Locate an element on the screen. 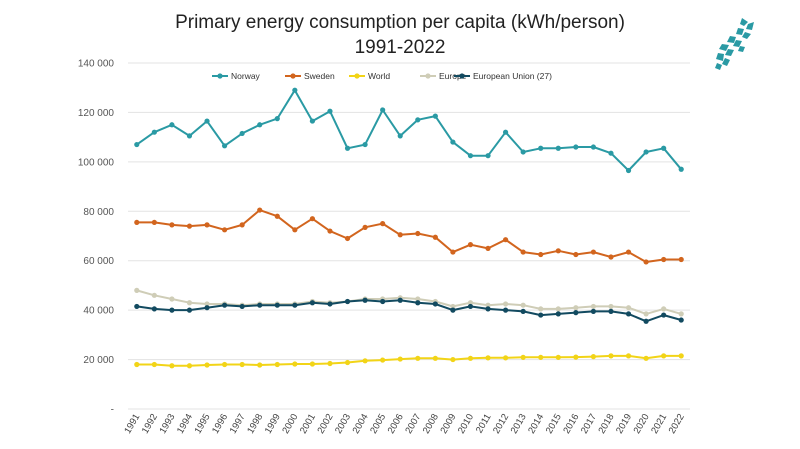 The image size is (800, 449). x-tick-label: 2013 is located at coordinates (519, 424).